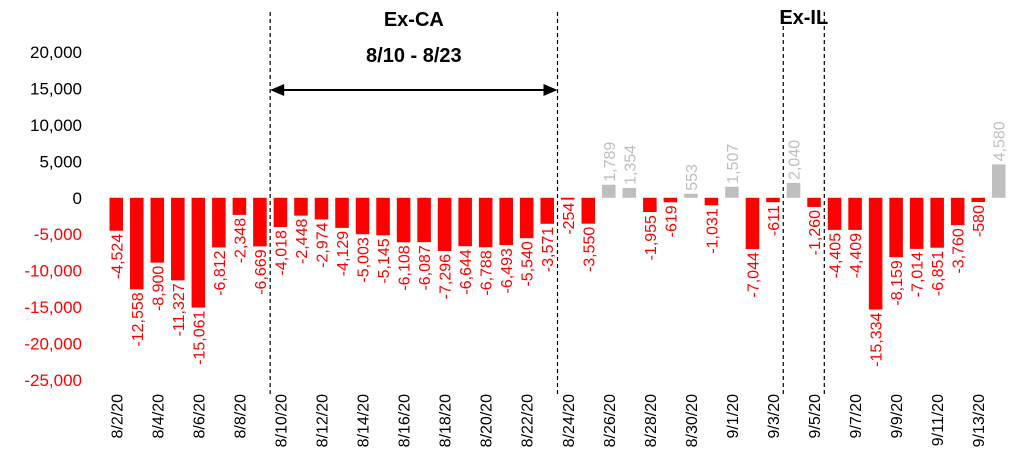 This screenshot has height=469, width=1009. What do you see at coordinates (405, 420) in the screenshot?
I see `x-tick-label: 8/16/20` at bounding box center [405, 420].